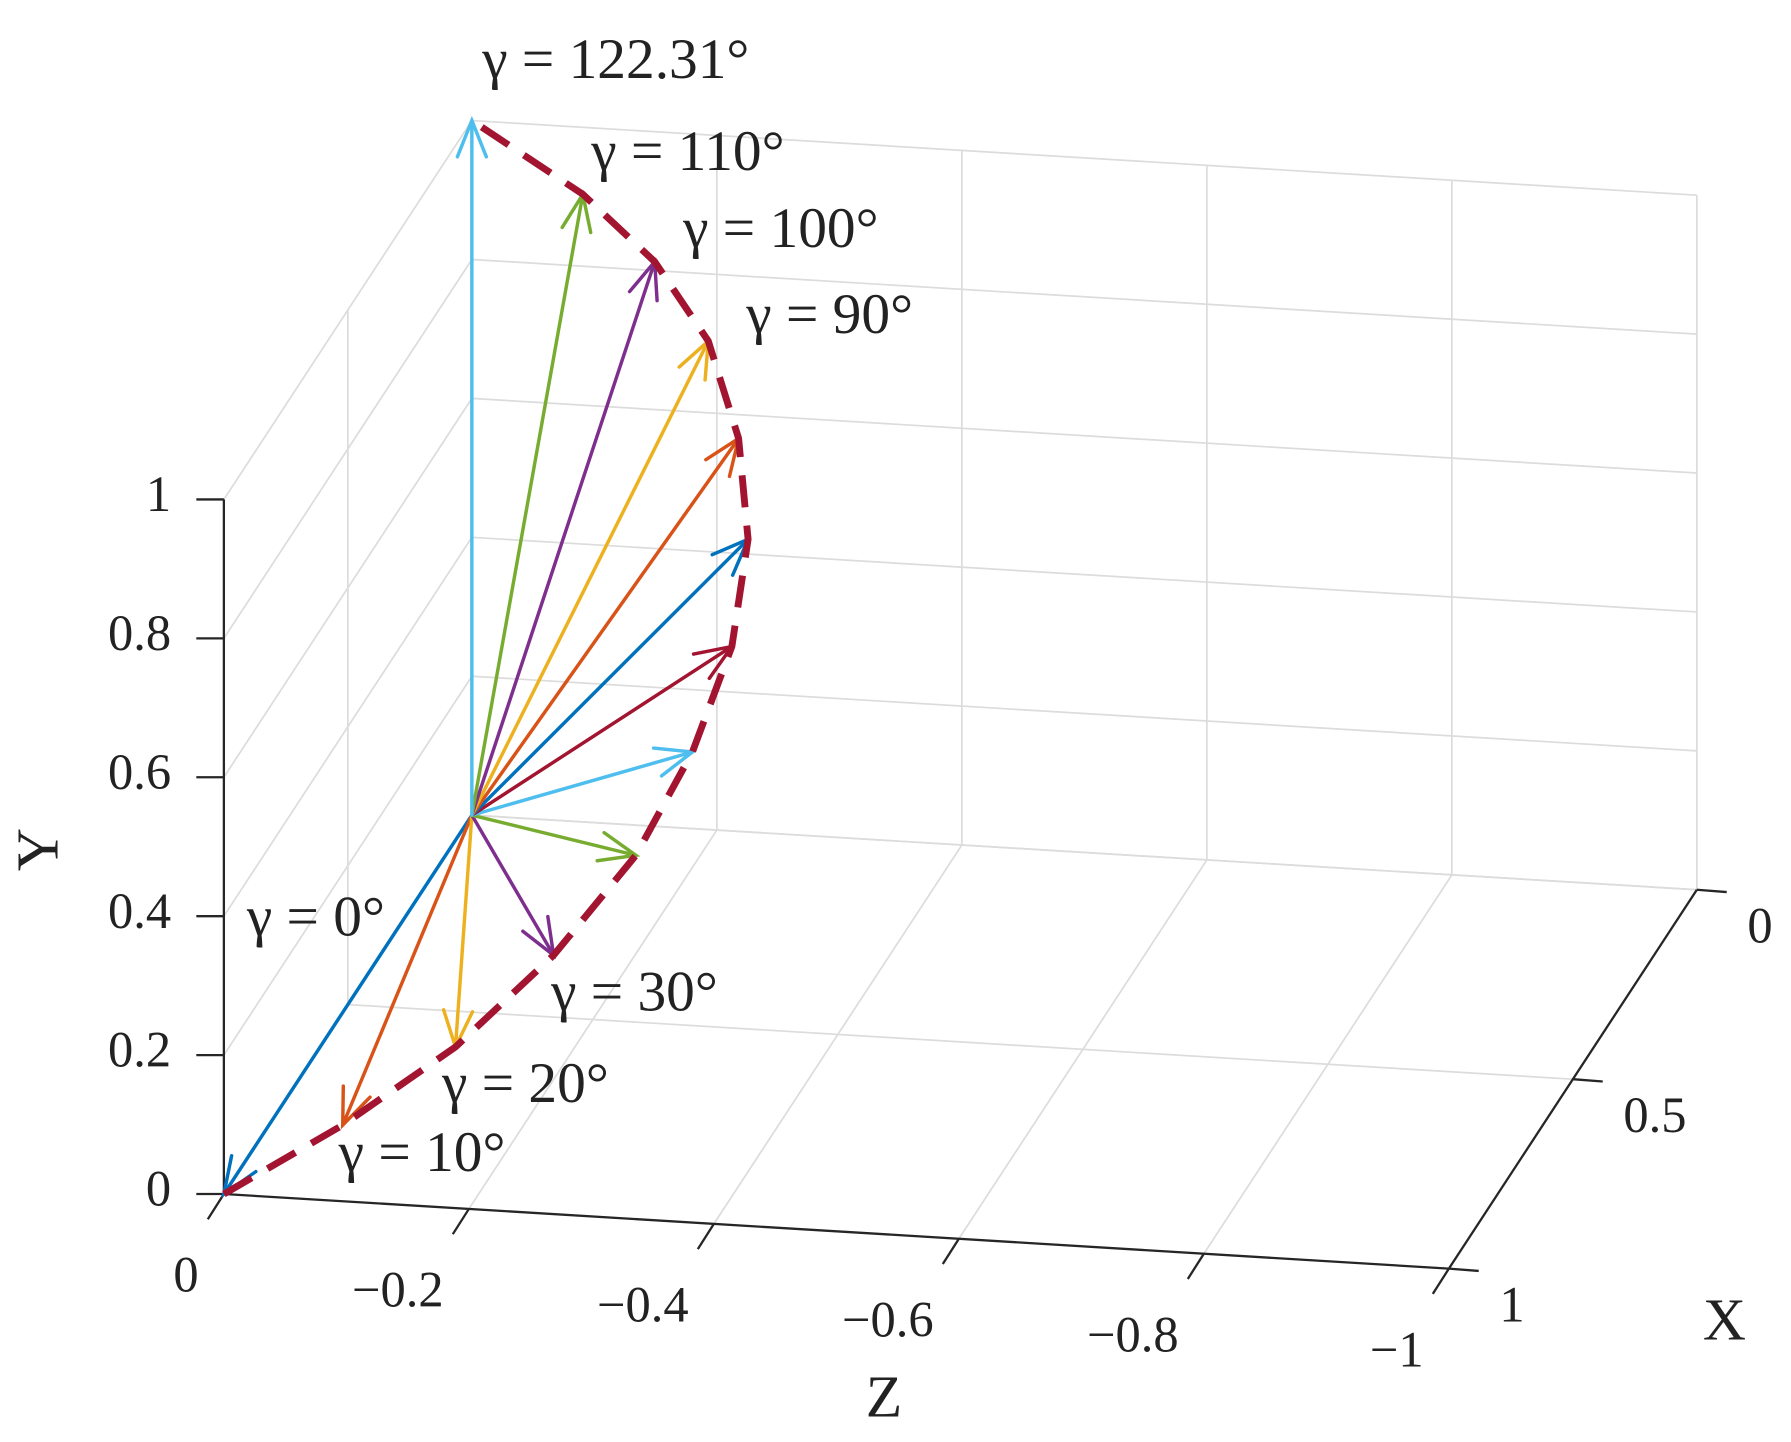 The image size is (1791, 1442). Describe the element at coordinates (884, 1397) in the screenshot. I see `z-axis-label: Z` at that location.